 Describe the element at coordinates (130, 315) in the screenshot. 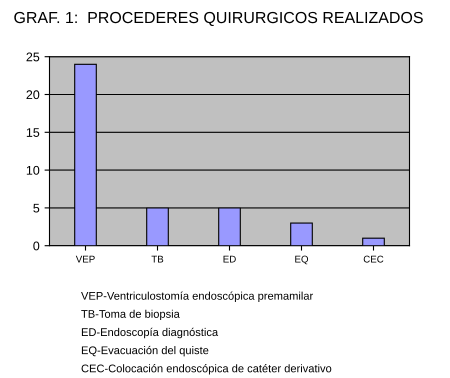

I see `text: TB-Toma de biopsia` at that location.